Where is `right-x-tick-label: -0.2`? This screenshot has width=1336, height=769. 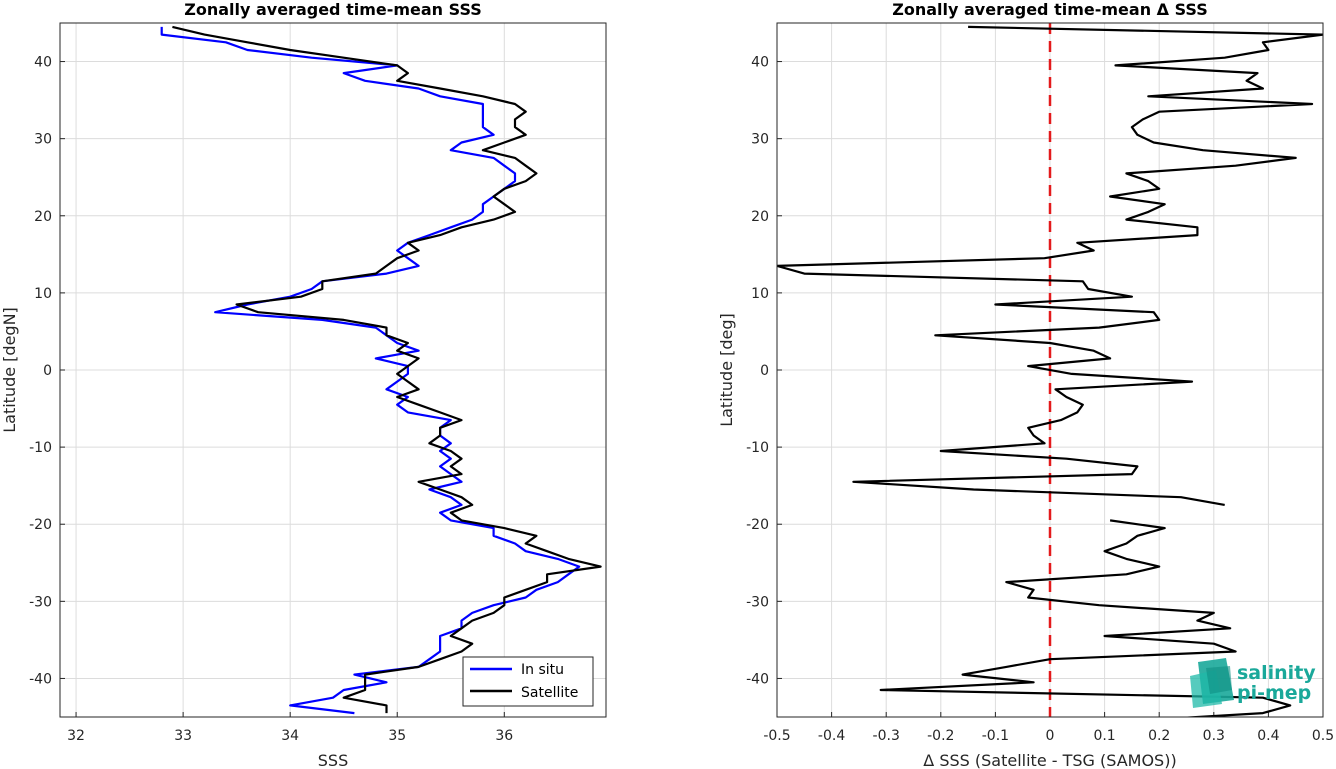 right-x-tick-label: -0.2 is located at coordinates (940, 736).